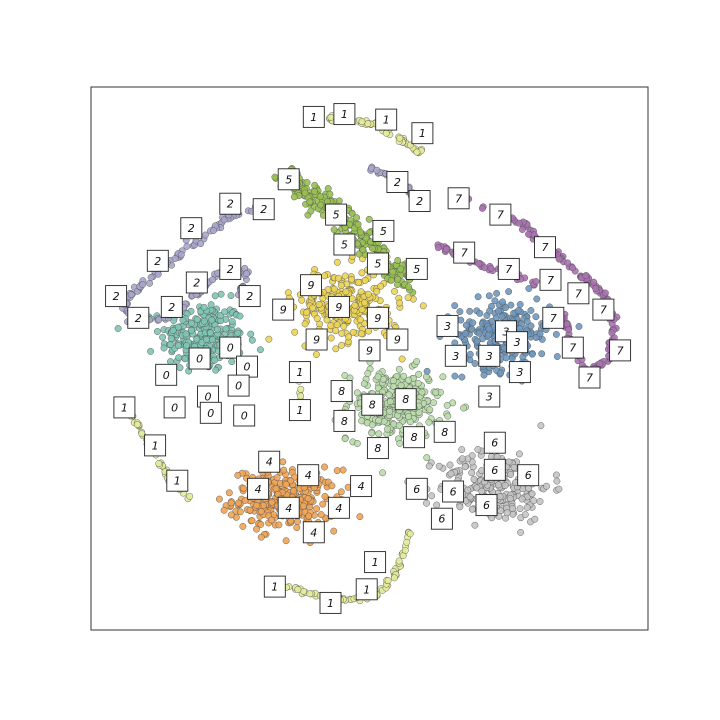 This screenshot has height=720, width=720. Describe the element at coordinates (344, 244) in the screenshot. I see `thumbnail-digit-5: 5` at that location.